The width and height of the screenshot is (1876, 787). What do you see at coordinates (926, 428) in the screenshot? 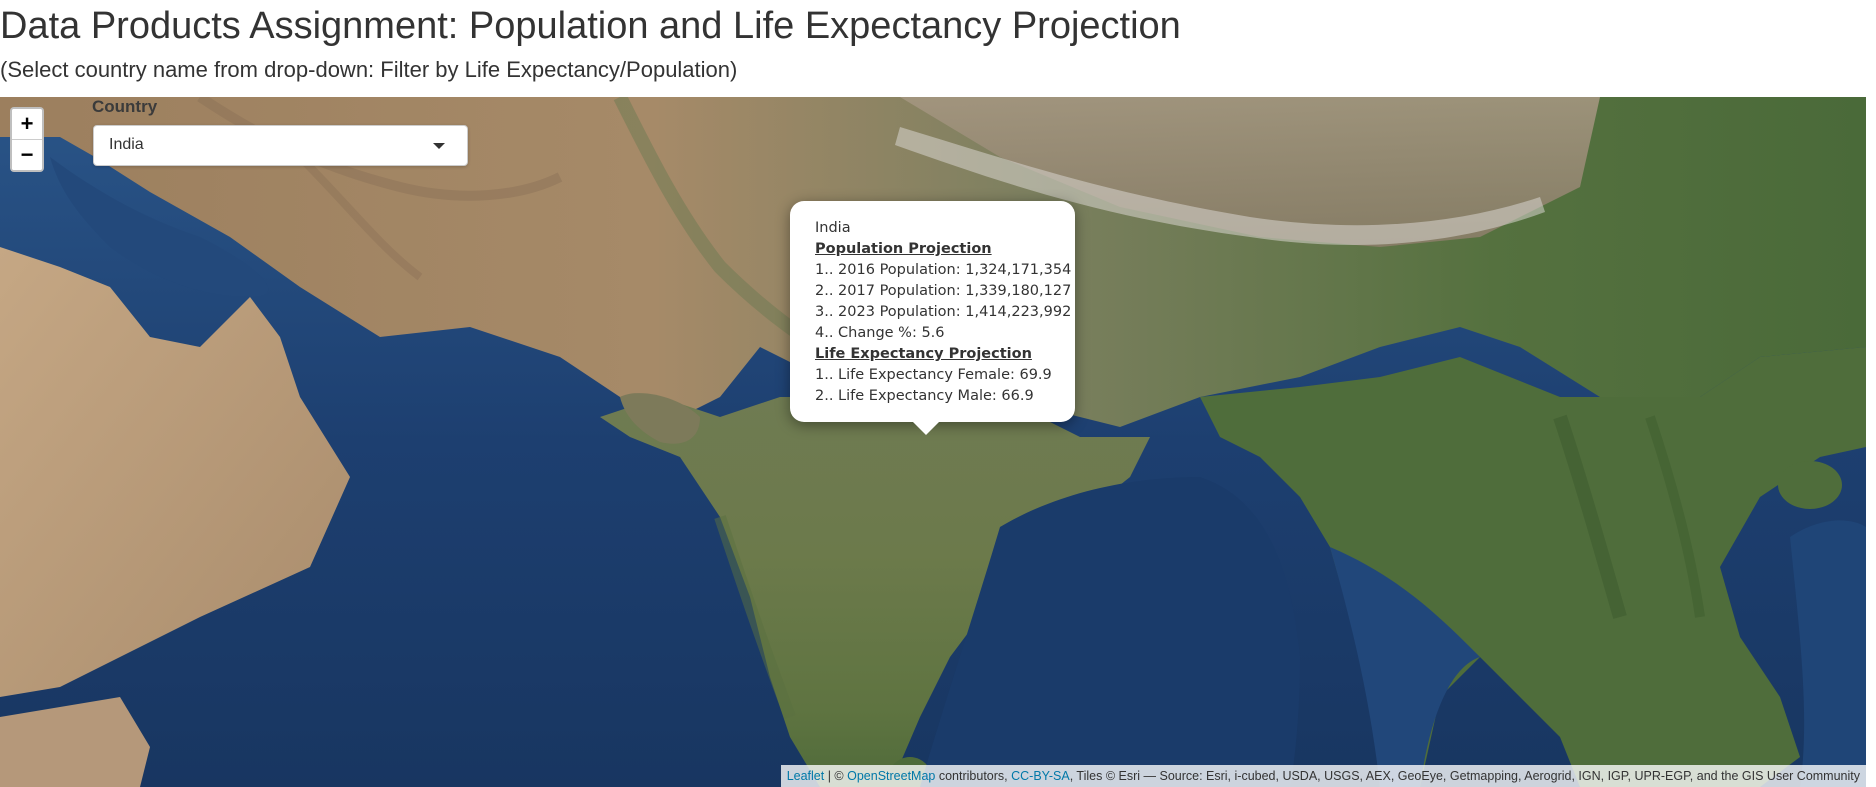
I see `popup-tip` at bounding box center [926, 428].